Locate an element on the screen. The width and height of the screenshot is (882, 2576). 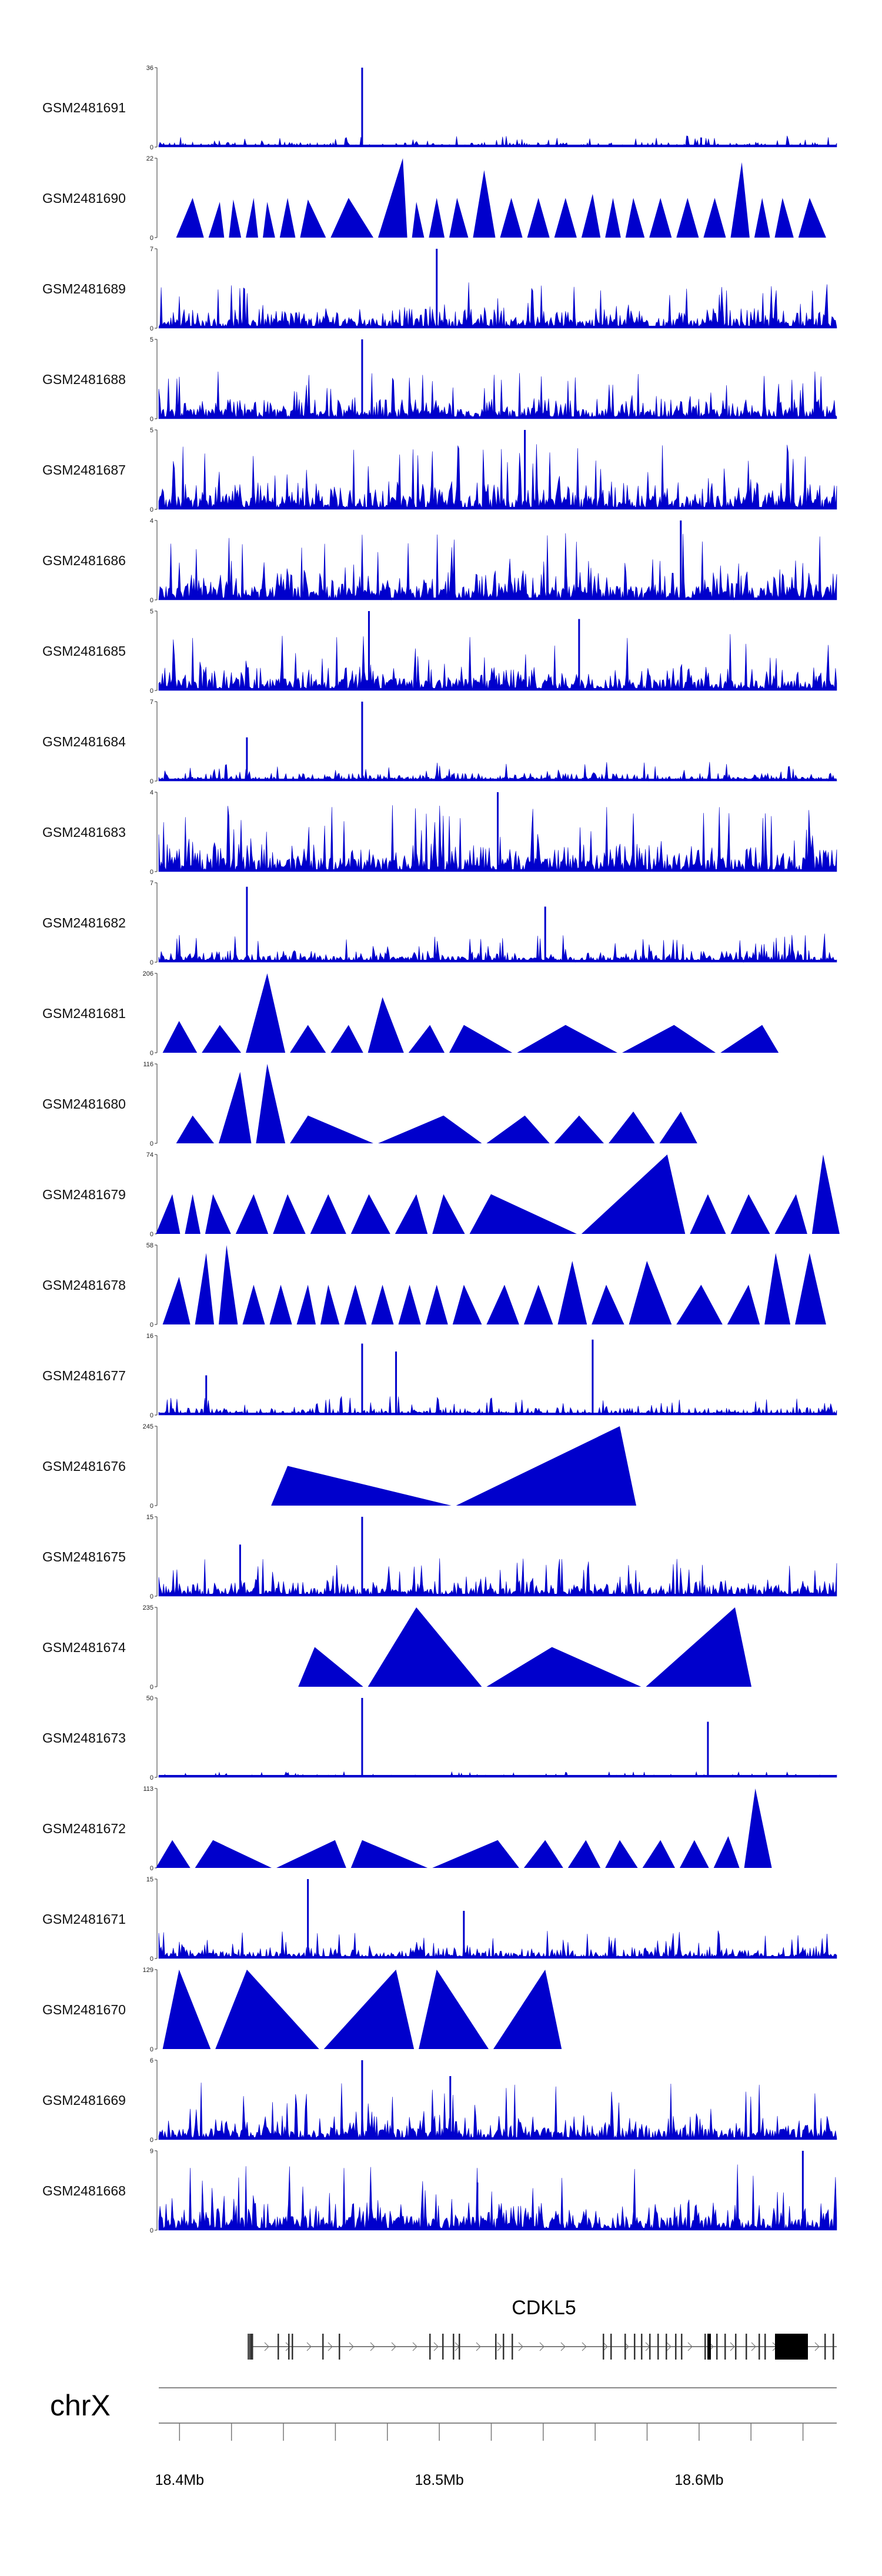
track-label: GSM2481687 is located at coordinates (84, 470).